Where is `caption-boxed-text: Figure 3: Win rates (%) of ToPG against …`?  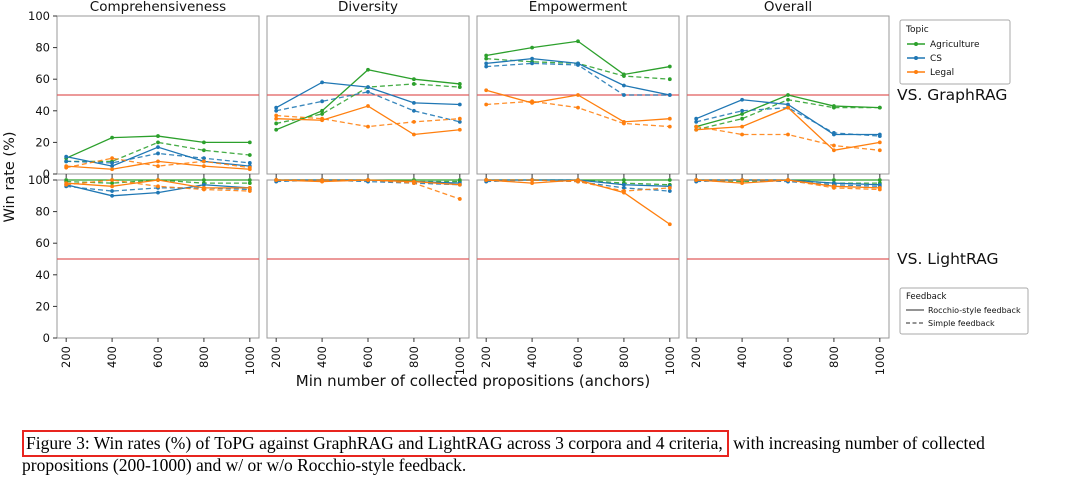 caption-boxed-text: Figure 3: Win rates (%) of ToPG against … is located at coordinates (374, 443).